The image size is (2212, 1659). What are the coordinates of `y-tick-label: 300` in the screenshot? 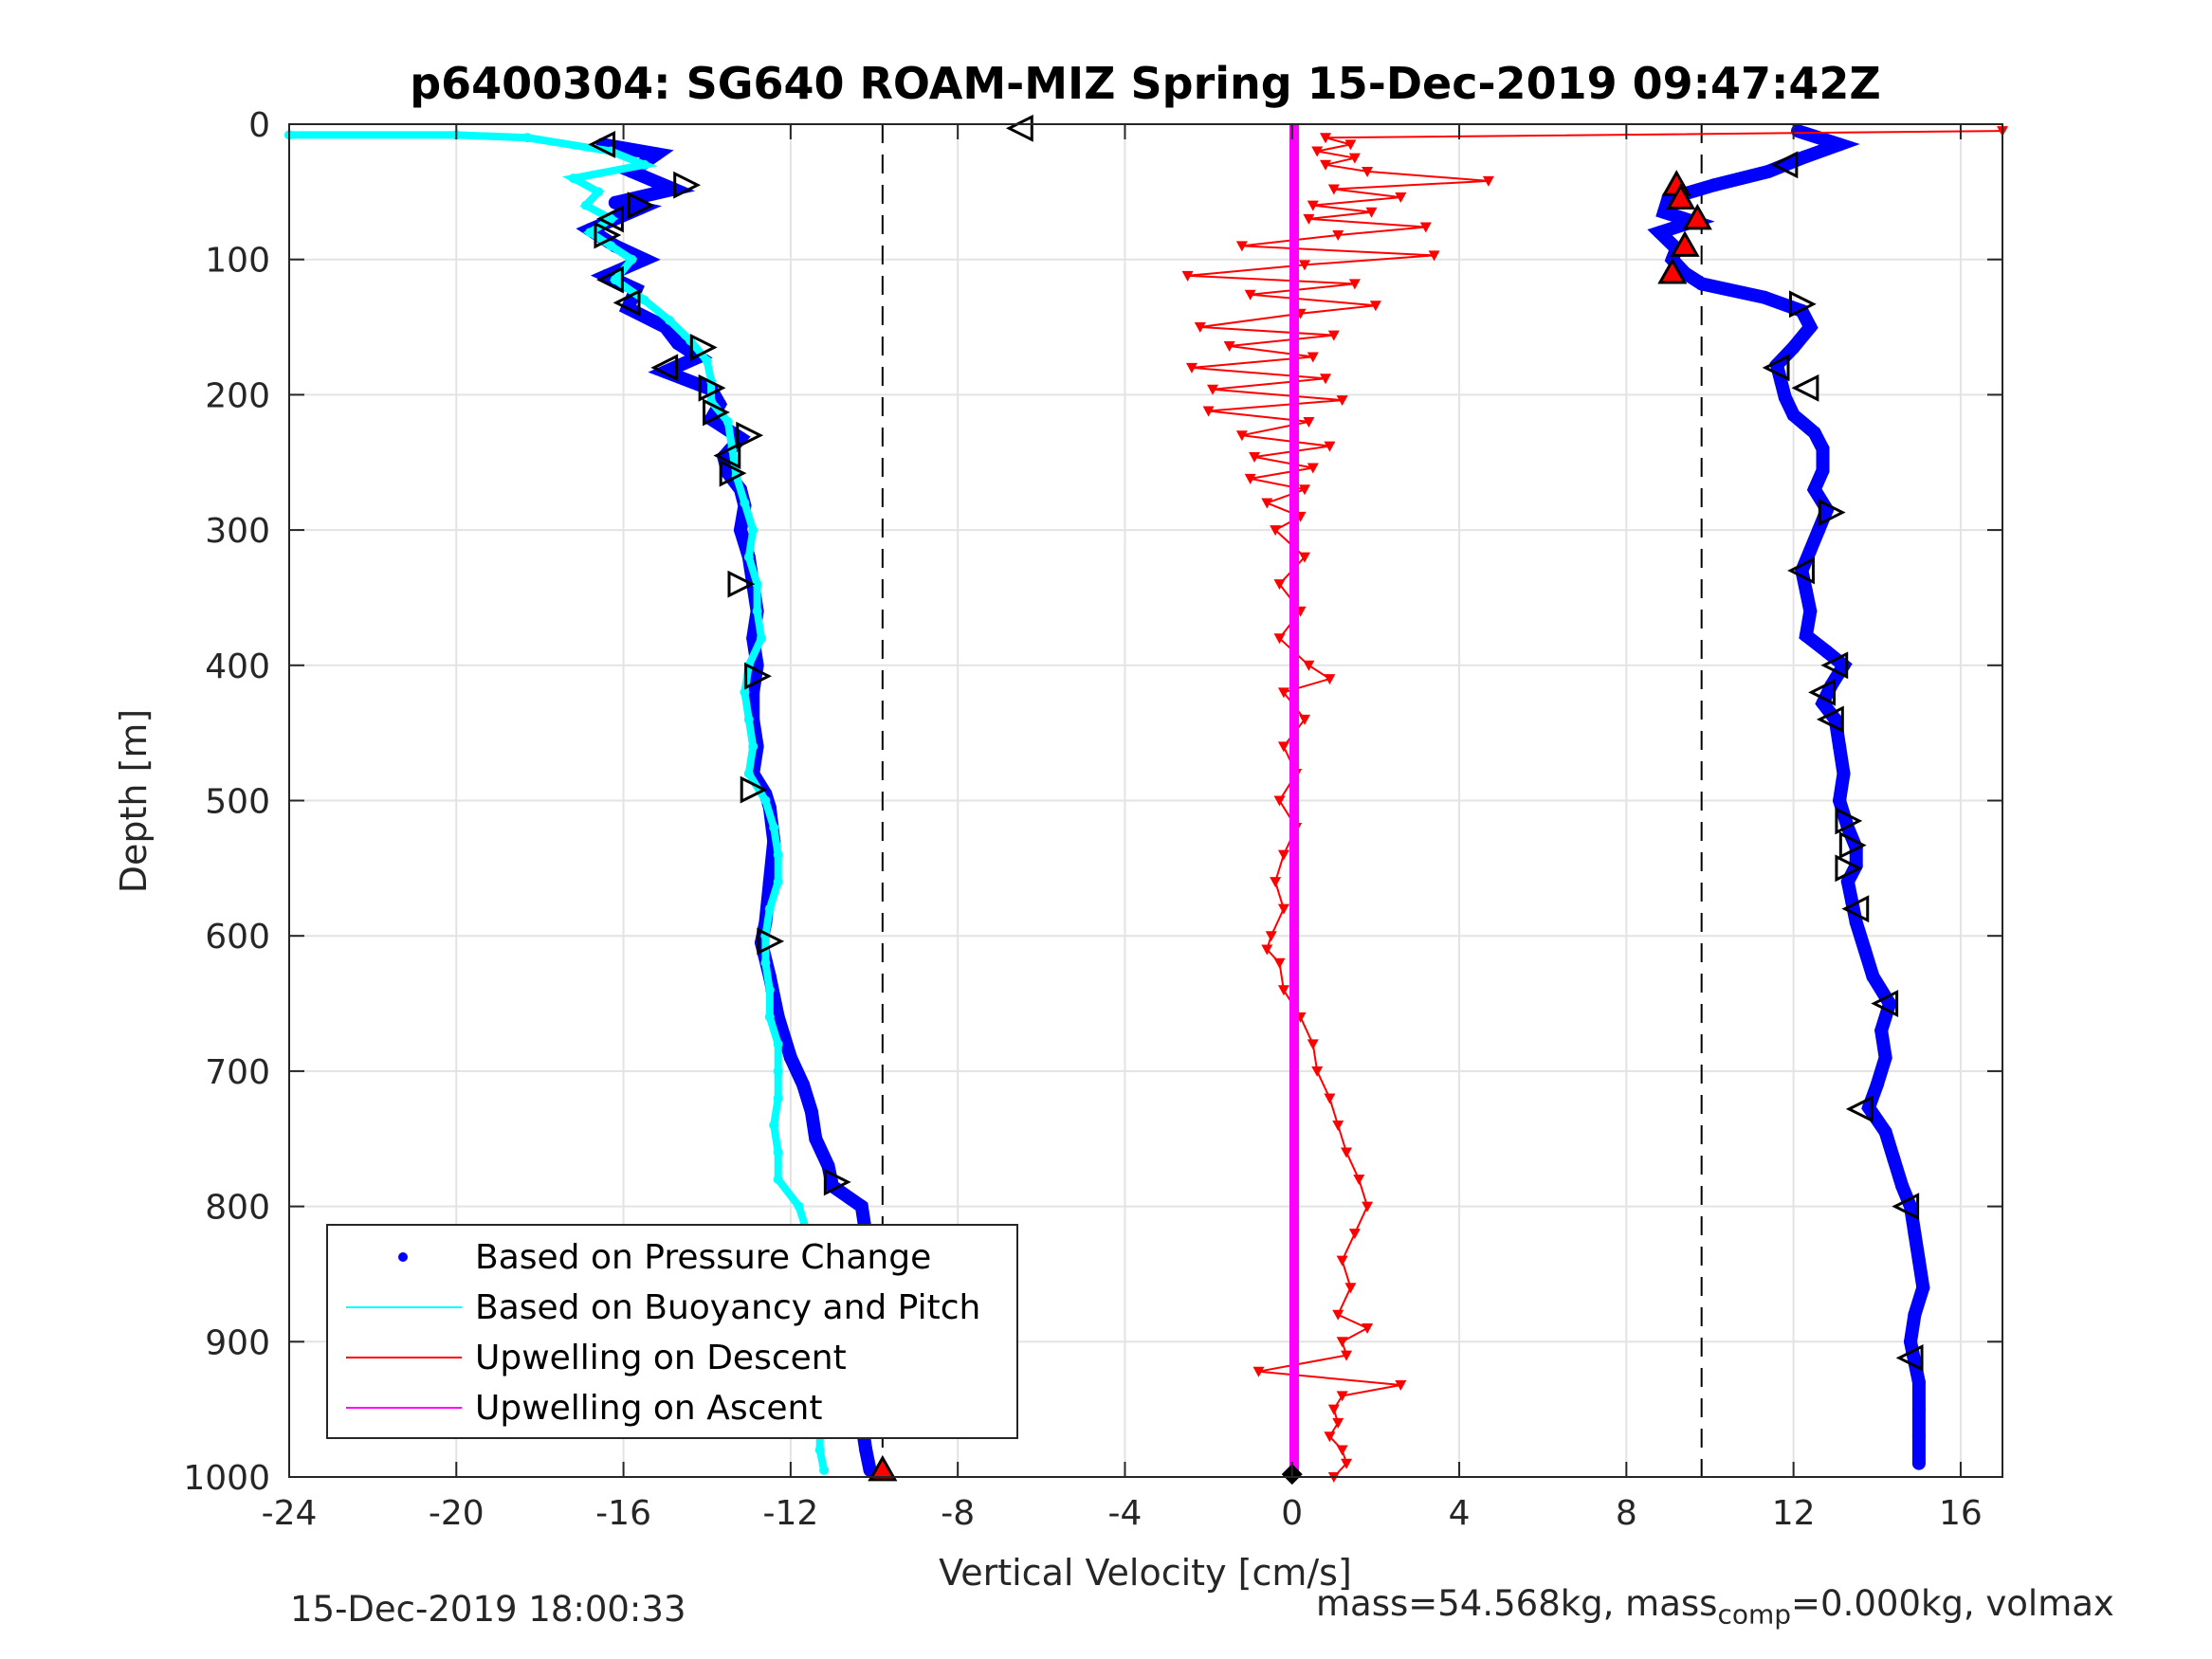 It's located at (237, 531).